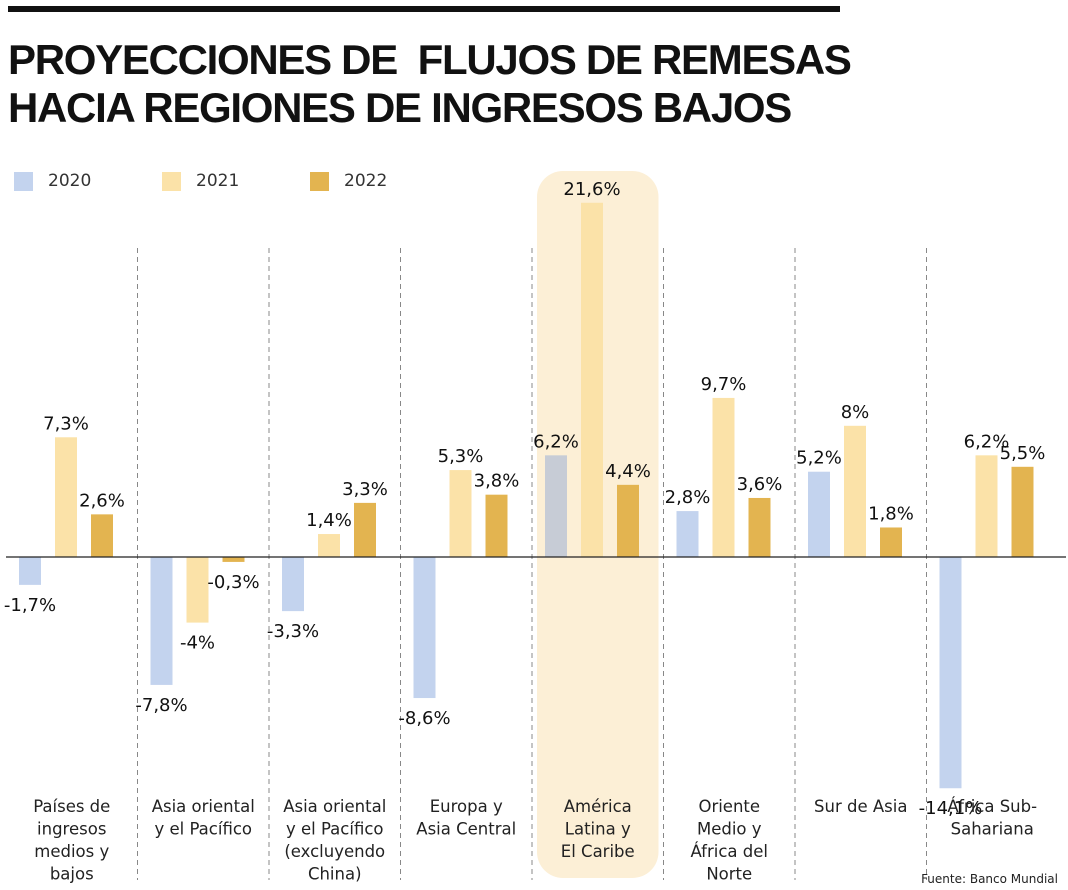  I want to click on category-label: Sur de Asia, so click(860, 806).